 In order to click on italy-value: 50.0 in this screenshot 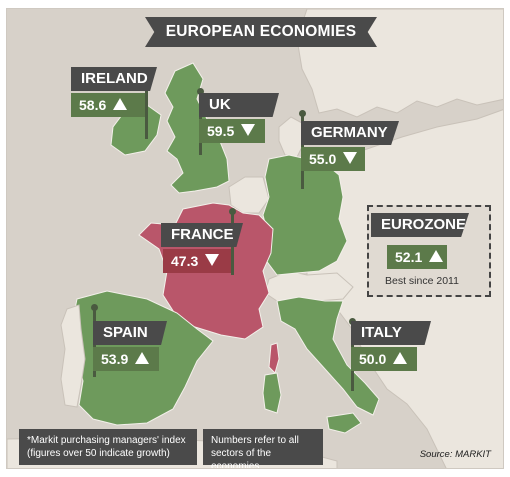, I will do `click(373, 359)`.